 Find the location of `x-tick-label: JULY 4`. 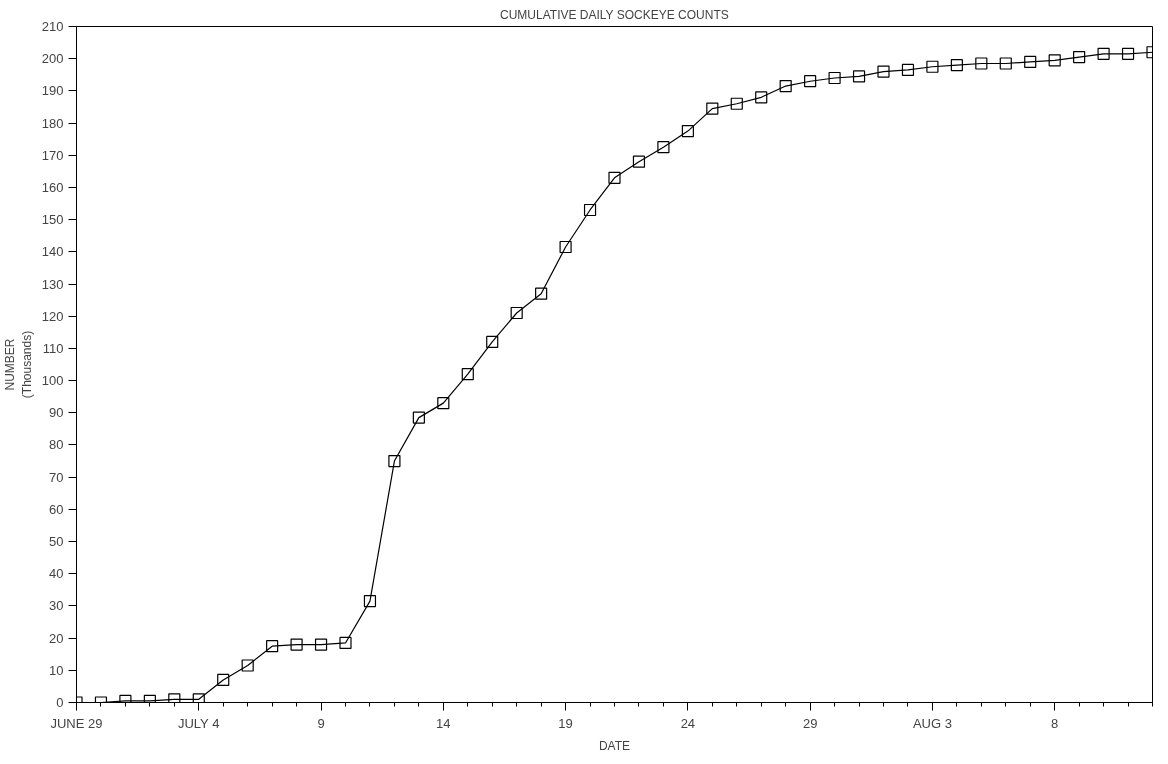

x-tick-label: JULY 4 is located at coordinates (198, 723).